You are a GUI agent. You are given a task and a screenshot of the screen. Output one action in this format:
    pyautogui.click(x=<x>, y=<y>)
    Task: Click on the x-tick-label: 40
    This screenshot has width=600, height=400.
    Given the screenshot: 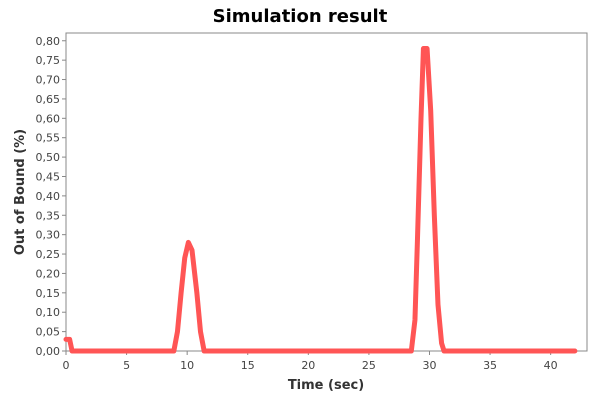 What is the action you would take?
    pyautogui.click(x=551, y=365)
    